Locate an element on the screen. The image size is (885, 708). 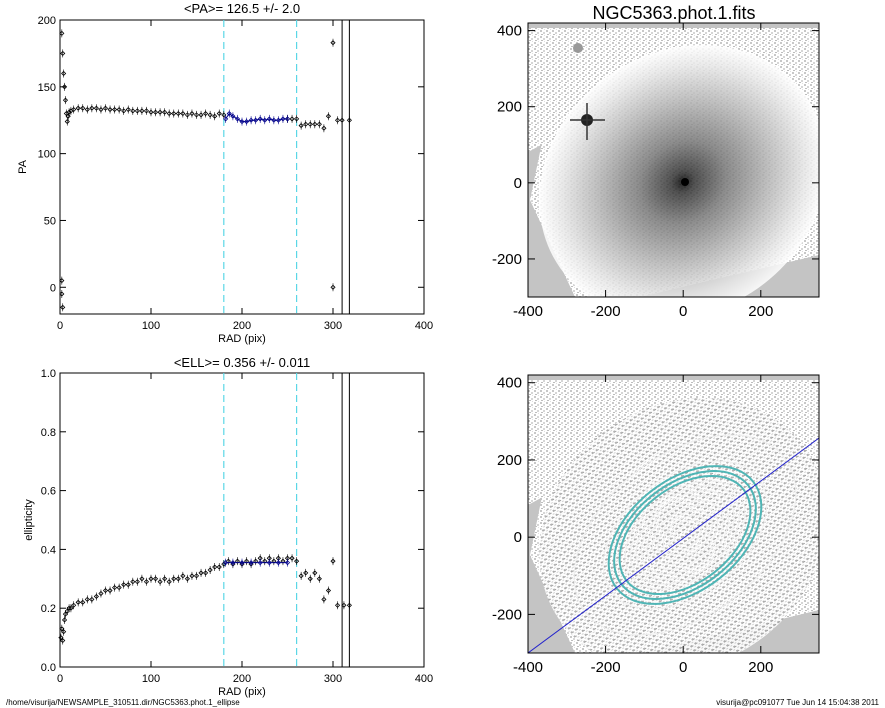
ell-xlabel: RAD (pix) is located at coordinates (242, 692).